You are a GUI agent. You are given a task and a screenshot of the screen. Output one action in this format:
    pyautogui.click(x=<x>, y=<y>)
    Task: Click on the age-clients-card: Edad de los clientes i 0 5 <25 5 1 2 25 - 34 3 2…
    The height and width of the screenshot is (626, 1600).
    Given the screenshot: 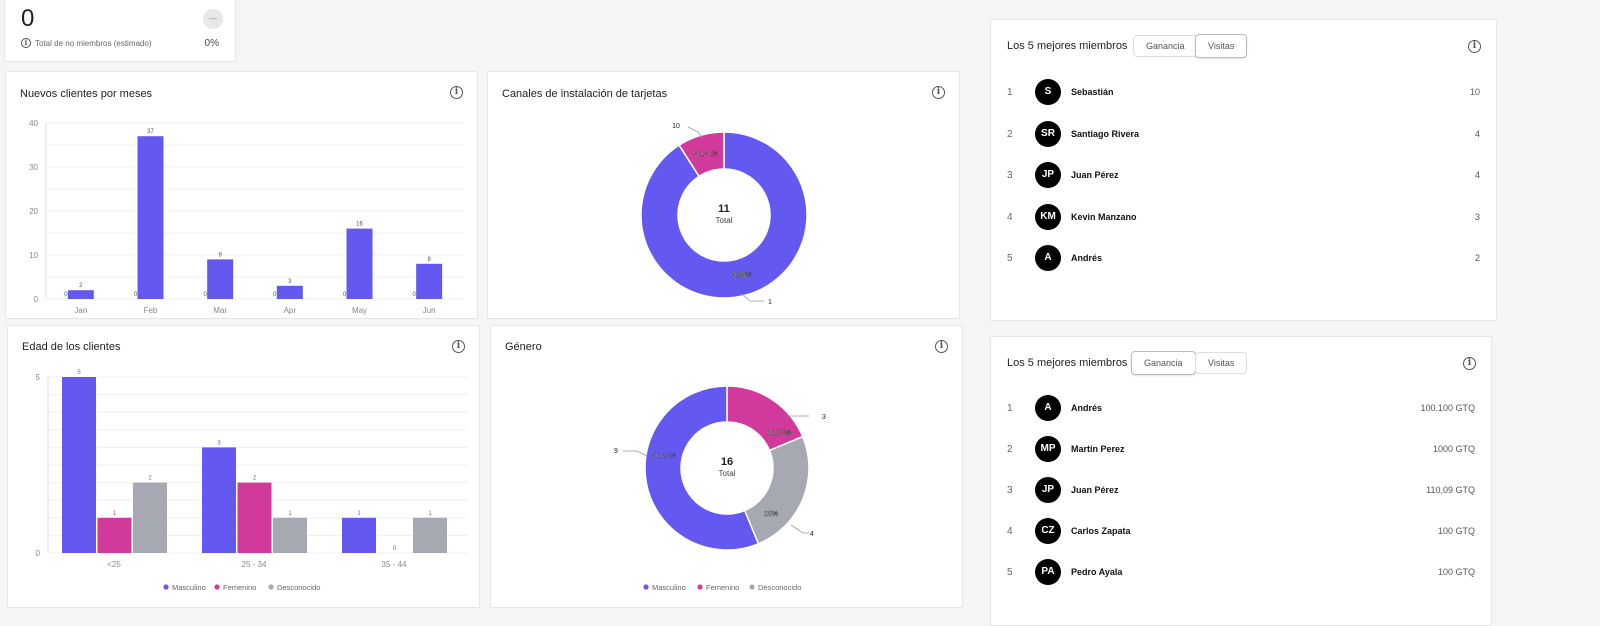 What is the action you would take?
    pyautogui.click(x=243, y=466)
    